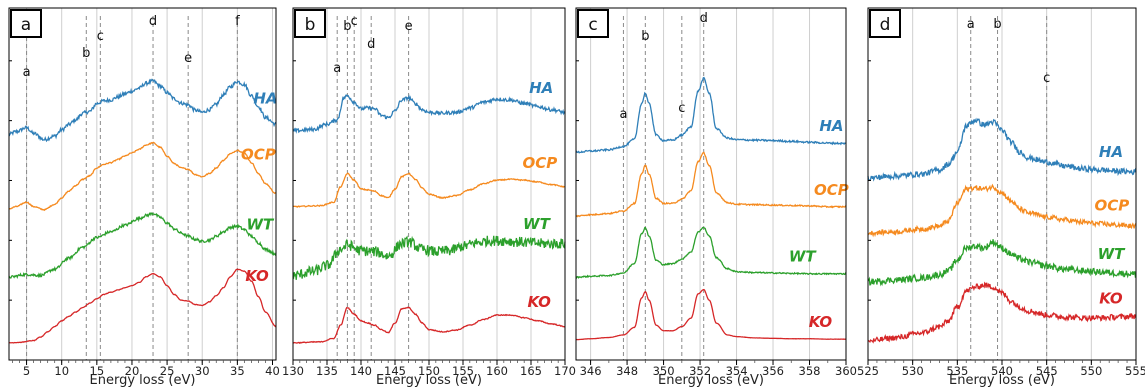 This screenshot has width=1145, height=387. I want to click on peak-label-f: f, so click(237, 21).